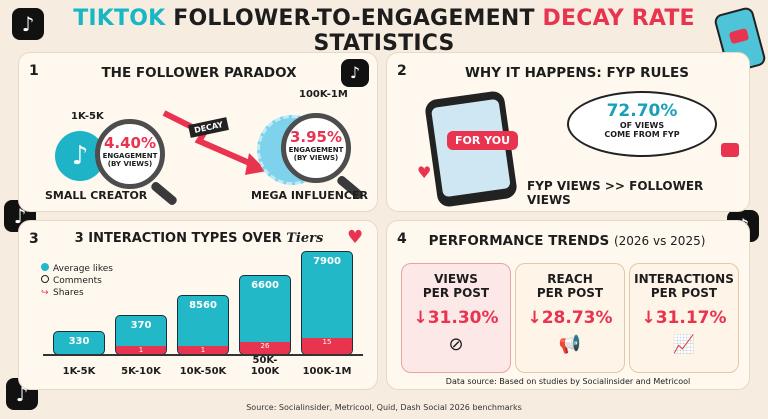  What do you see at coordinates (34, 239) in the screenshot?
I see `panel-number: 3` at bounding box center [34, 239].